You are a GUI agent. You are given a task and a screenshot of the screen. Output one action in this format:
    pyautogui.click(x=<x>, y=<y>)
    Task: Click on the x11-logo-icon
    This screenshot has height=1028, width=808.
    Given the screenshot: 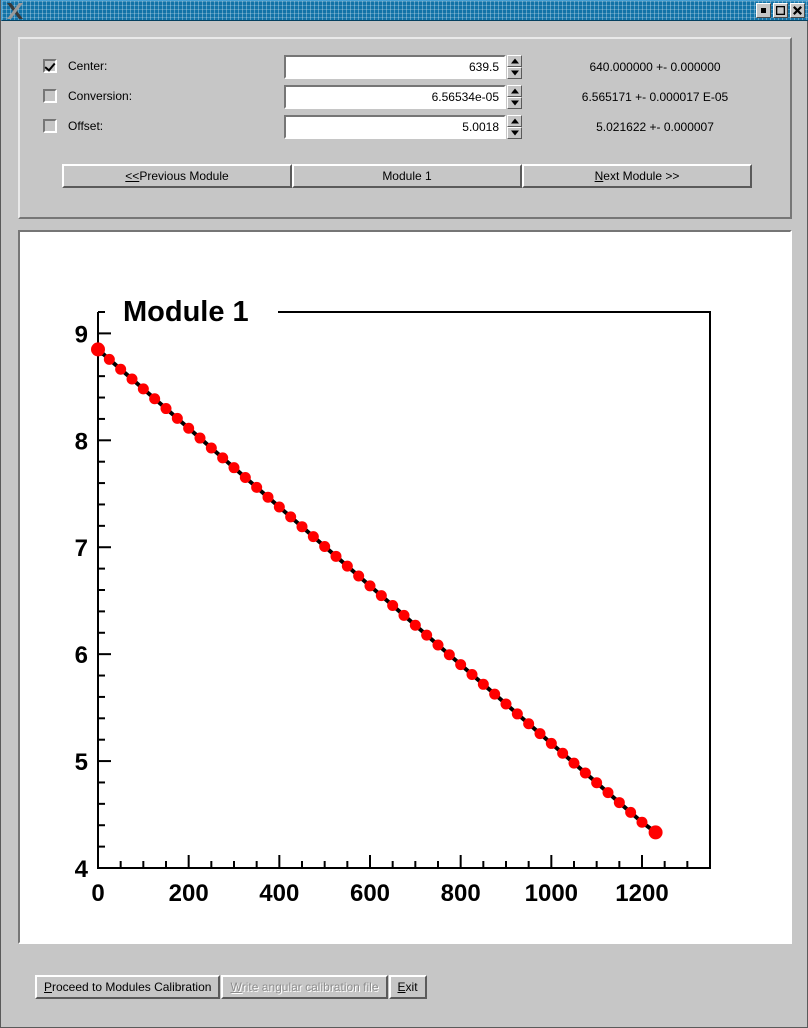 What is the action you would take?
    pyautogui.click(x=15, y=11)
    